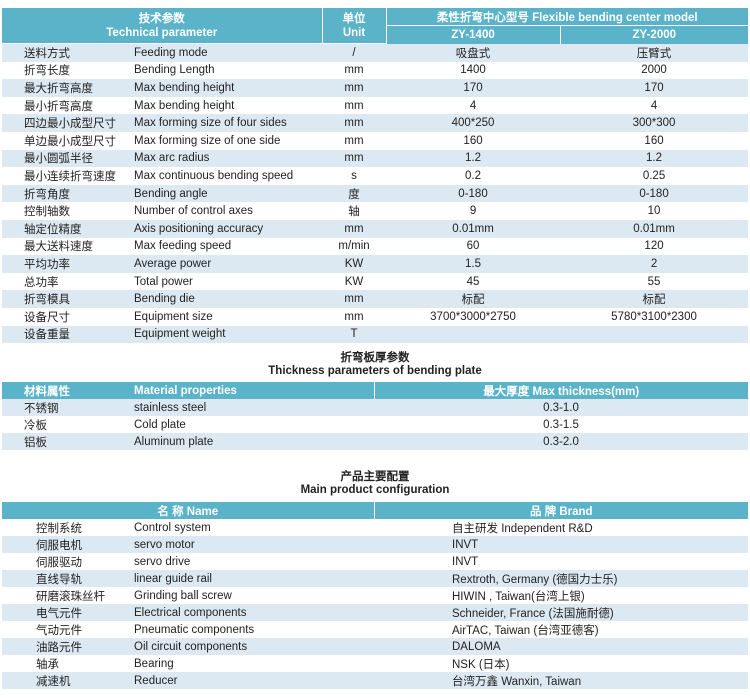 Image resolution: width=750 pixels, height=698 pixels. Describe the element at coordinates (561, 612) in the screenshot. I see `brand: Schneider, France (法国施耐德)` at that location.